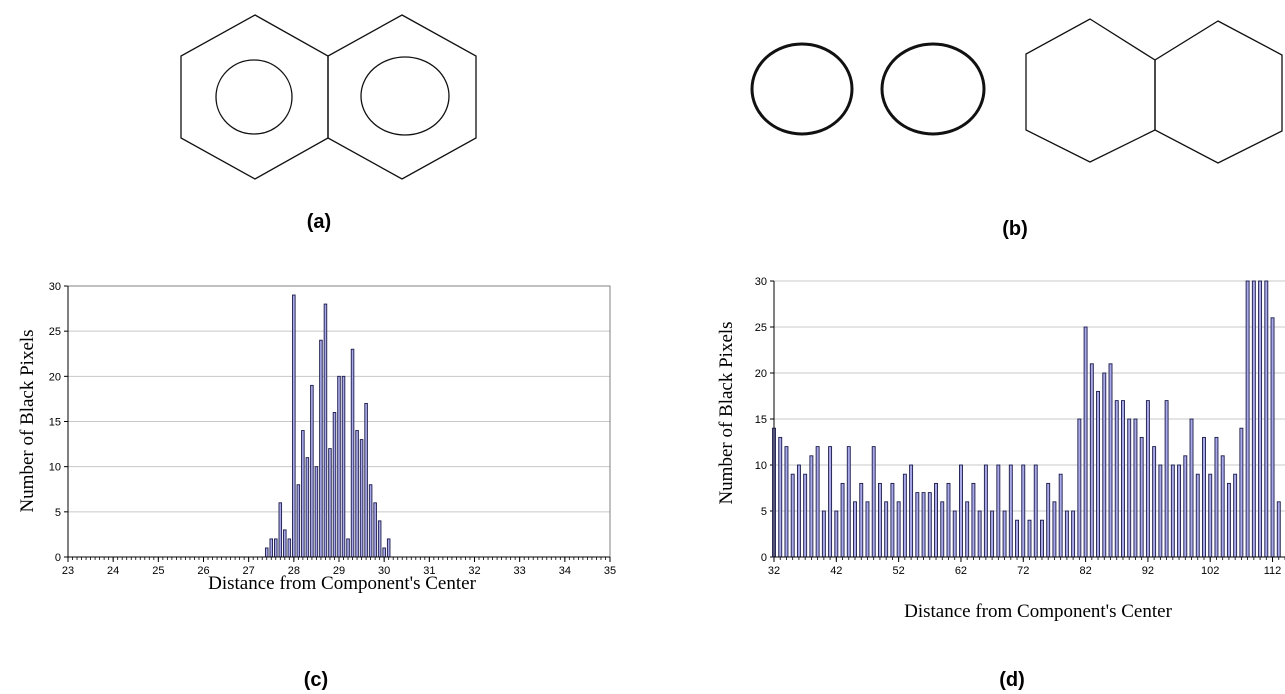  I want to click on caption-a: (a), so click(319, 222).